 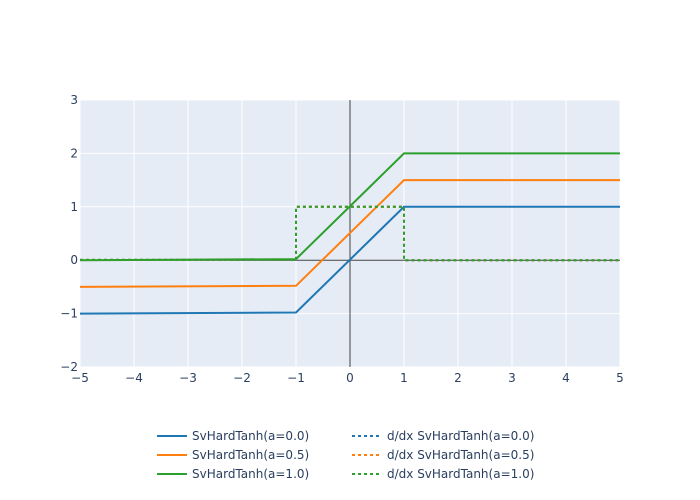 I want to click on x-tick-label: −4, so click(x=134, y=378).